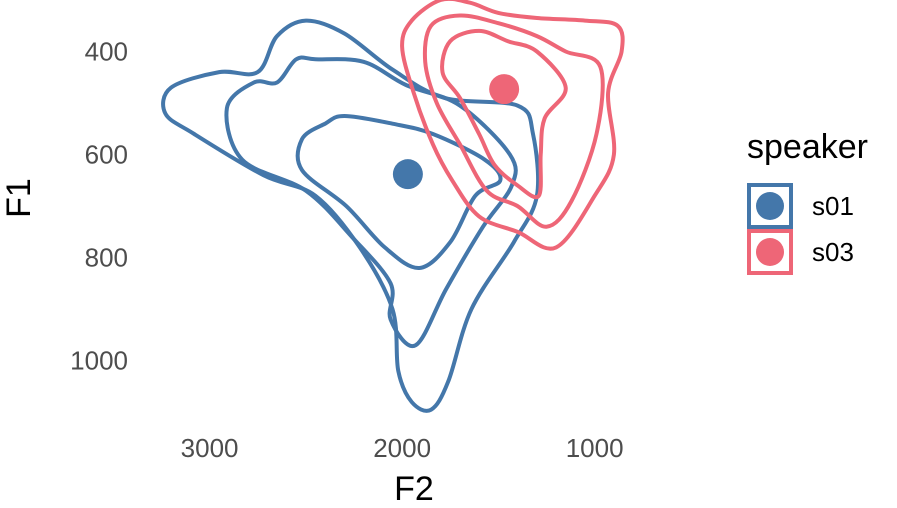 This screenshot has height=508, width=897. Describe the element at coordinates (800, 252) in the screenshot. I see `legend-entry-s03: s03` at that location.